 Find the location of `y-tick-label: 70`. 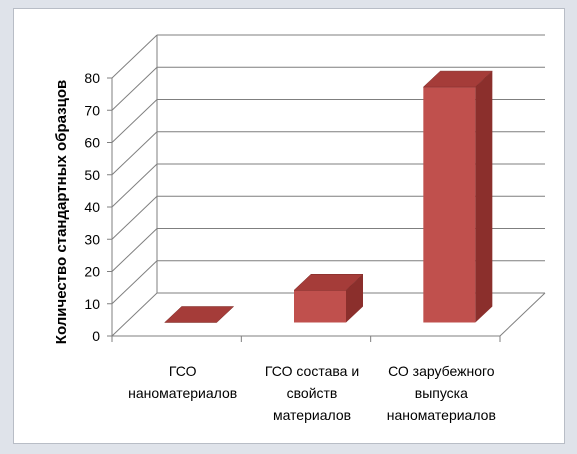

y-tick-label: 70 is located at coordinates (92, 110).